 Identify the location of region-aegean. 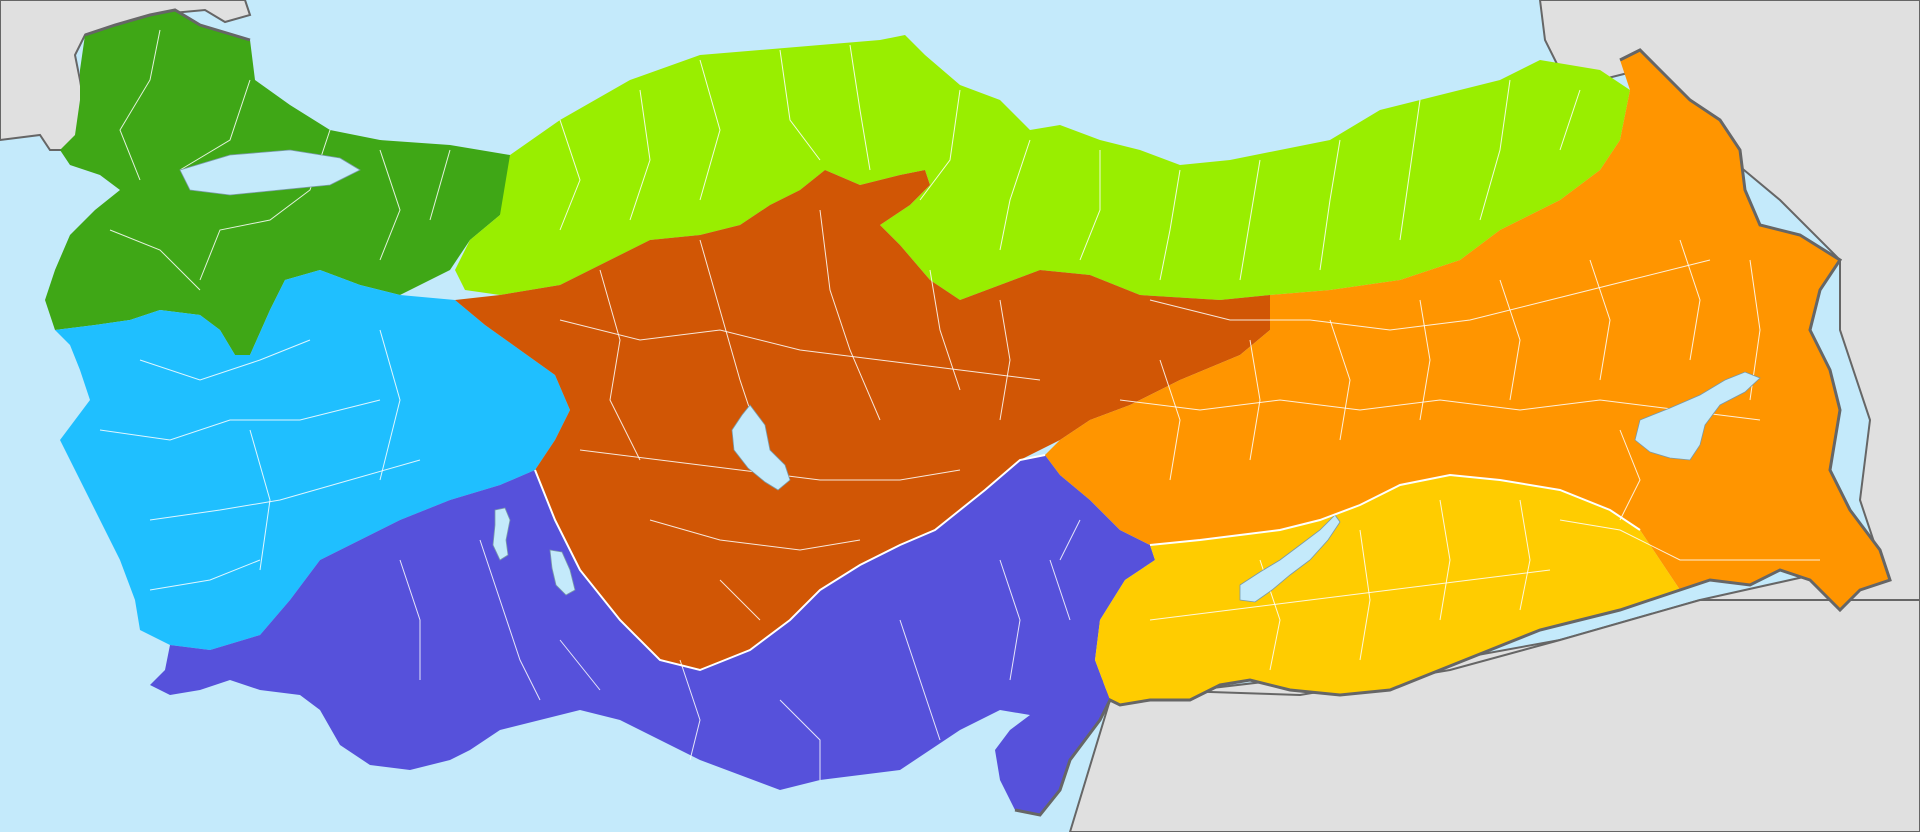
(312, 460).